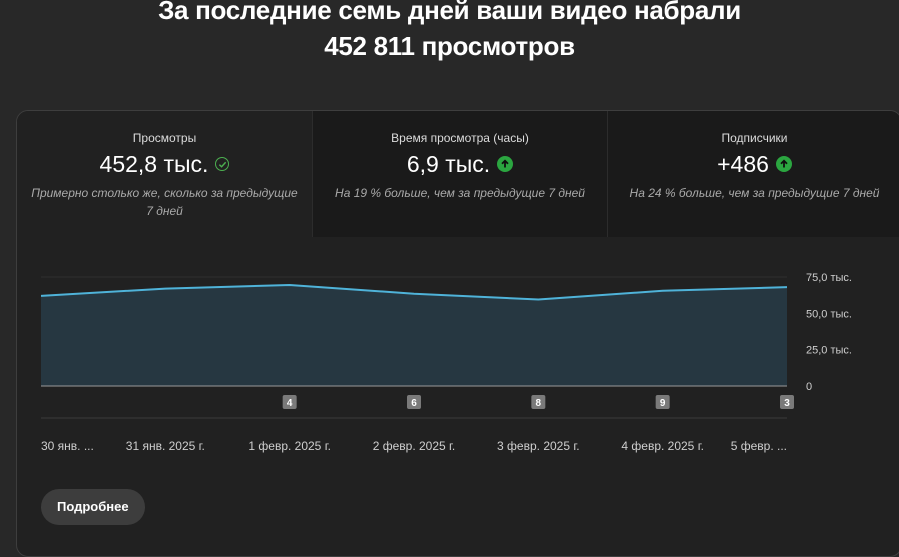  I want to click on metric-title: Подписчики, so click(754, 138).